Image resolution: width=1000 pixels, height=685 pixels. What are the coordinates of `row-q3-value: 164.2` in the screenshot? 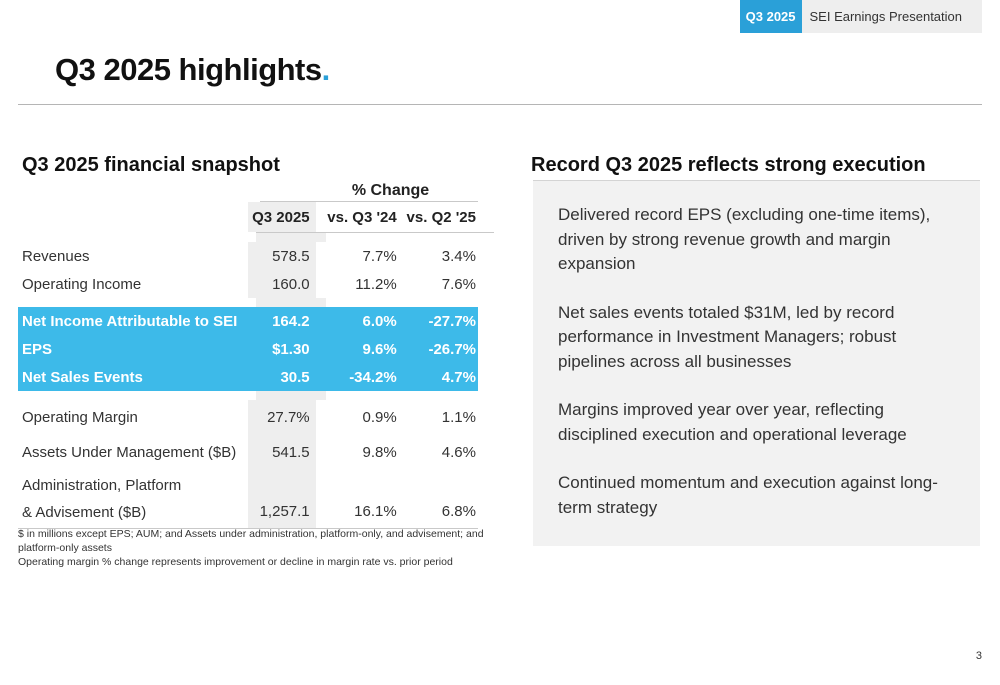 It's located at (291, 321).